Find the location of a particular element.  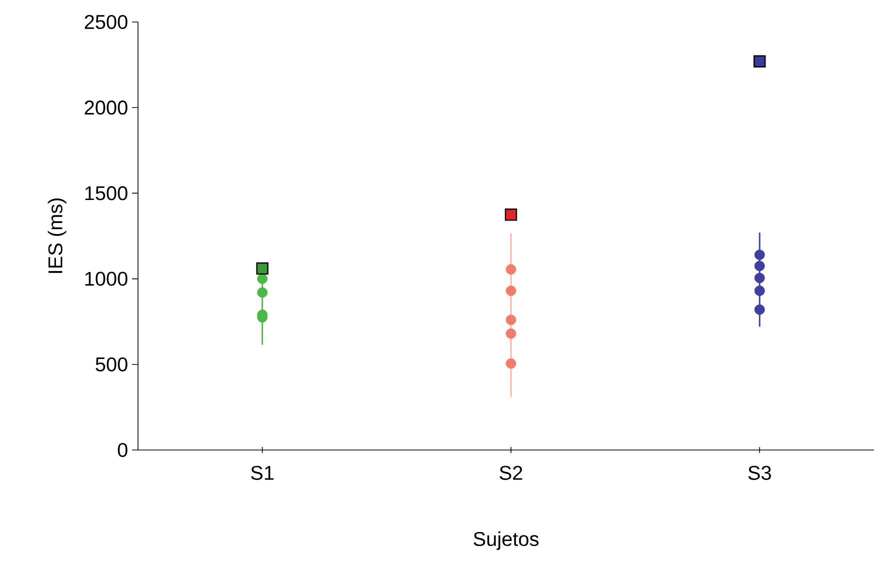

x-tick-label: S3 is located at coordinates (759, 473).